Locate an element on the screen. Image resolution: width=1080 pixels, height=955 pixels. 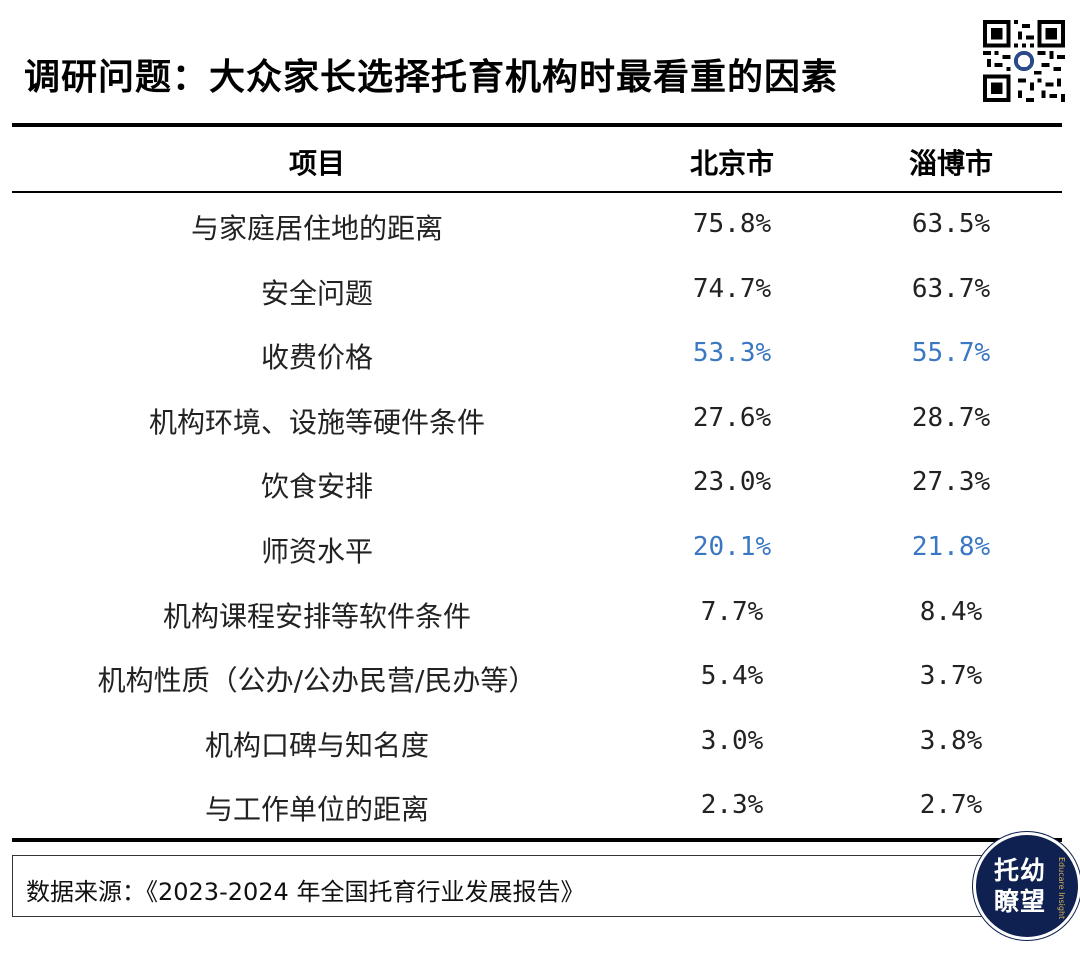
table-row: 师资水平 20.1% 21.8% is located at coordinates (540, 550).